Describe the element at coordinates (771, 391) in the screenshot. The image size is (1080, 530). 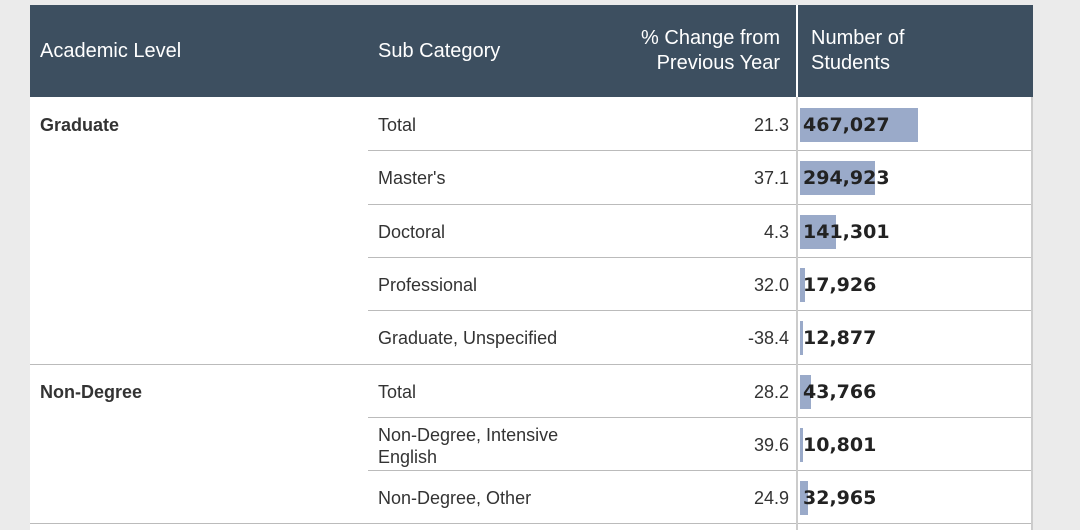
I see `percent-change: 28.2` at that location.